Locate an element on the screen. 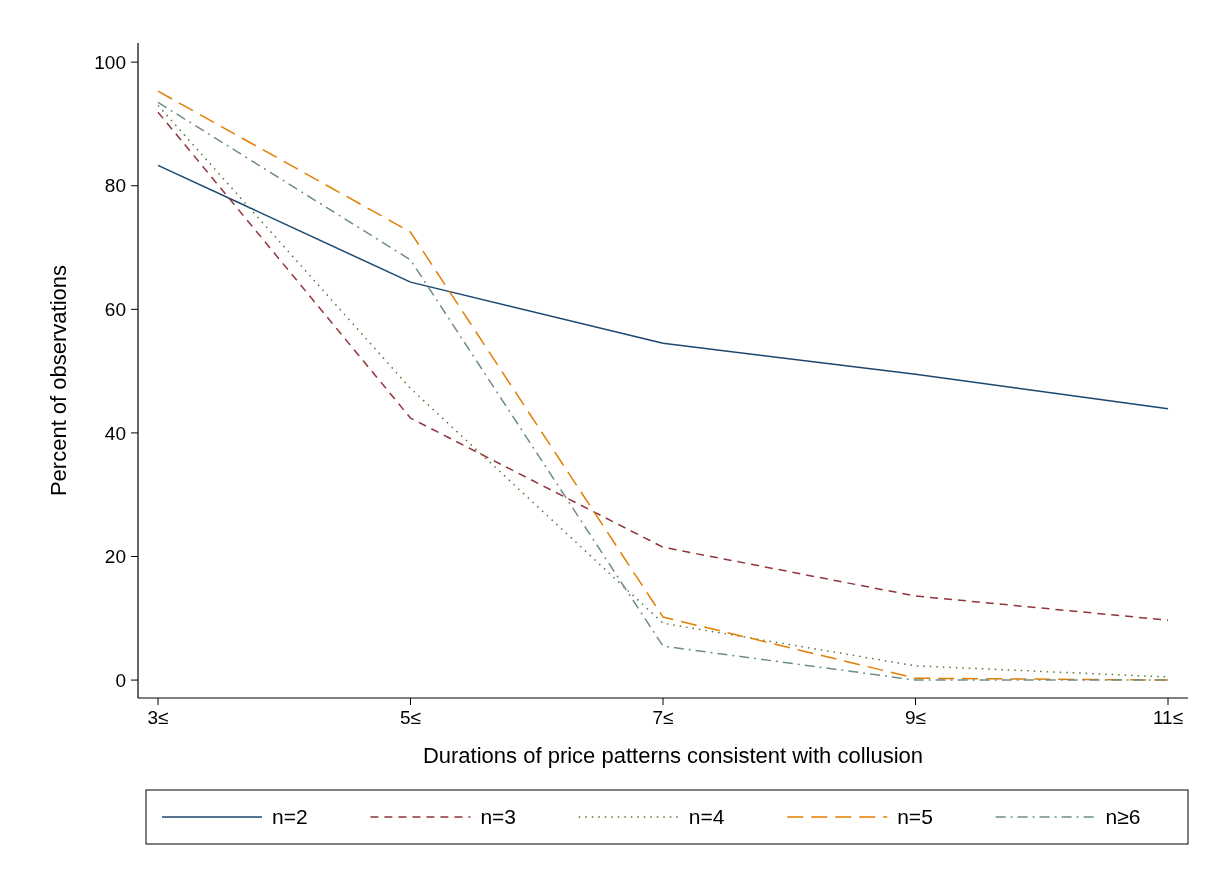  y-tick-label: 100 is located at coordinates (110, 62).